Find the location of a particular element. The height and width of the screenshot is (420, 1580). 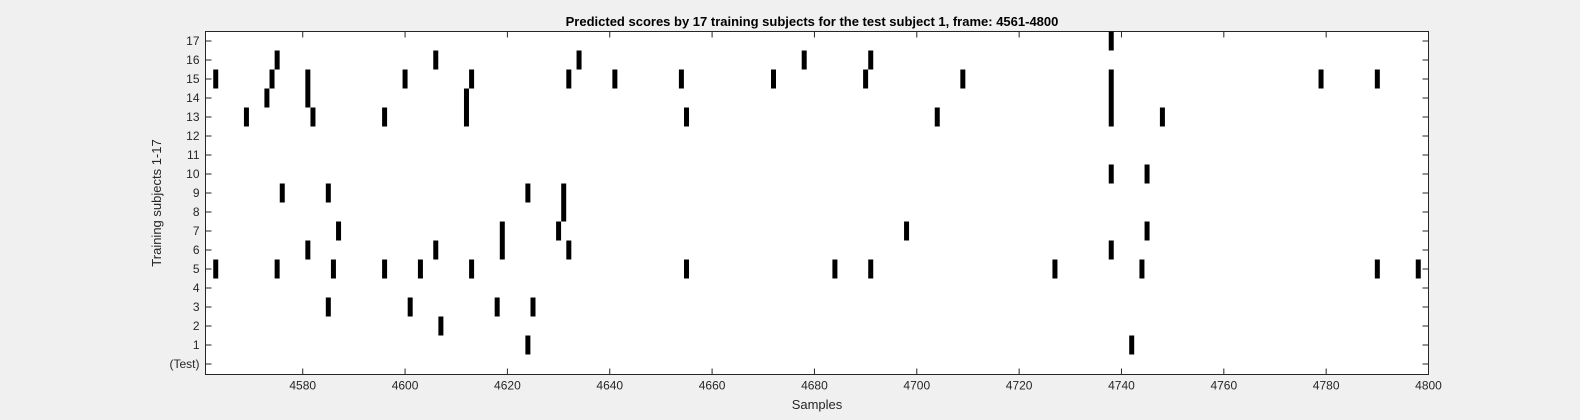

y-tick-label: 15 is located at coordinates (193, 79).